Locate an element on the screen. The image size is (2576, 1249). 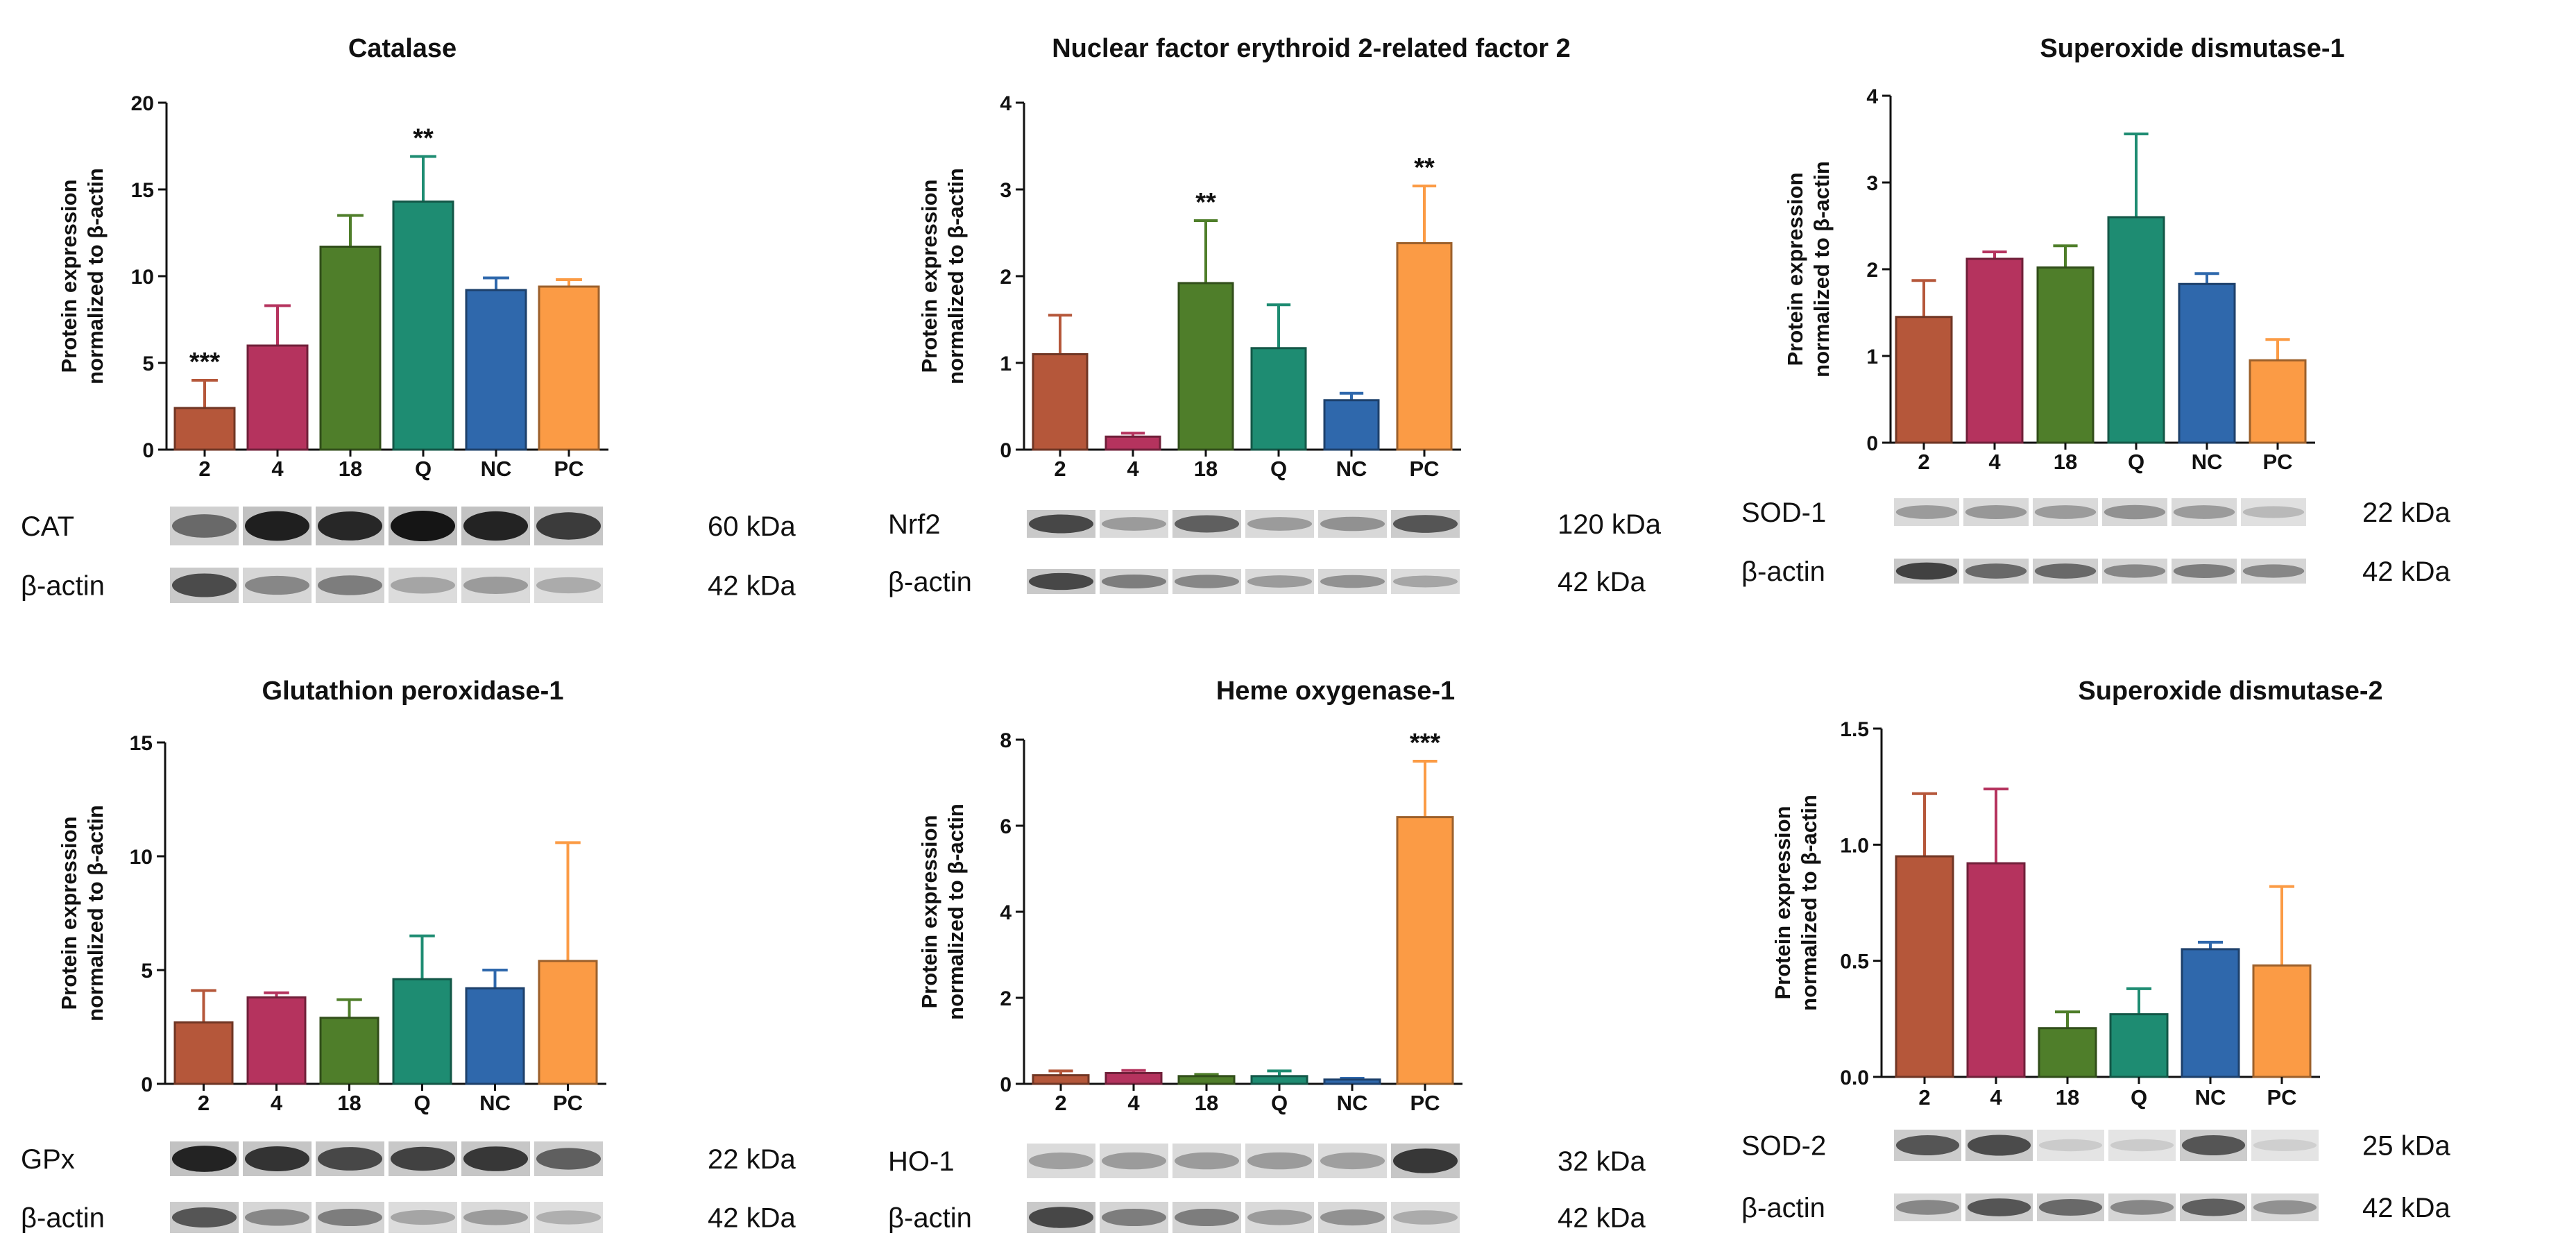
y-tick-label: 10 is located at coordinates (141, 857).